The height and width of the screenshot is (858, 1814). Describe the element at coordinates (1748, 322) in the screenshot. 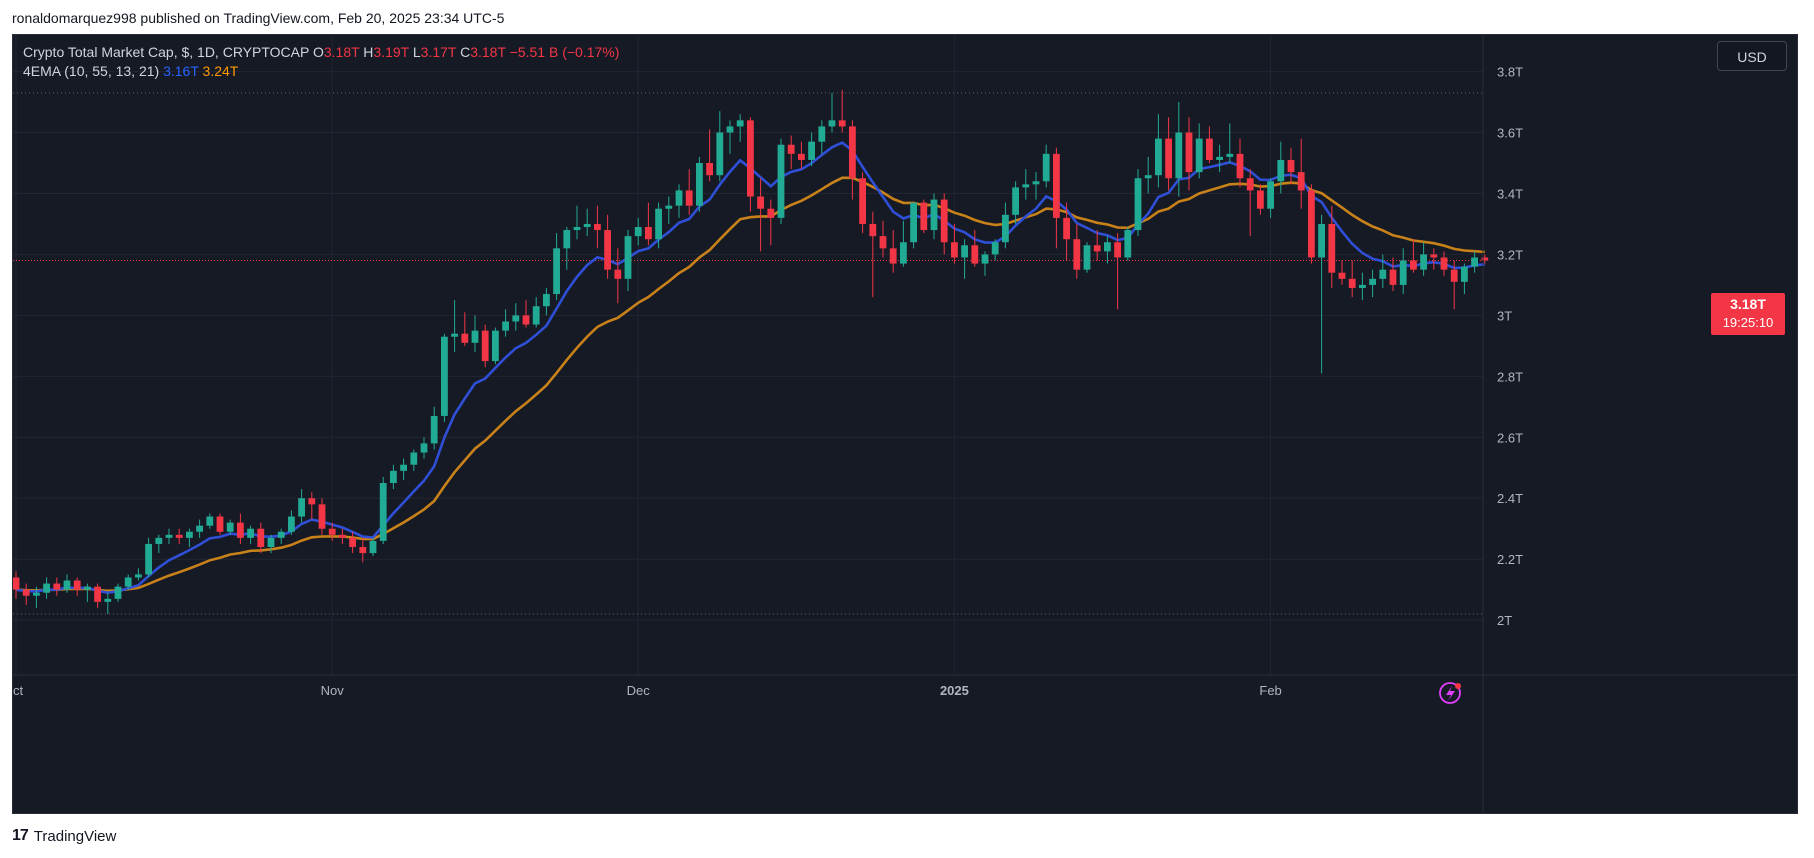

I see `bar-countdown: 19:25:10` at that location.